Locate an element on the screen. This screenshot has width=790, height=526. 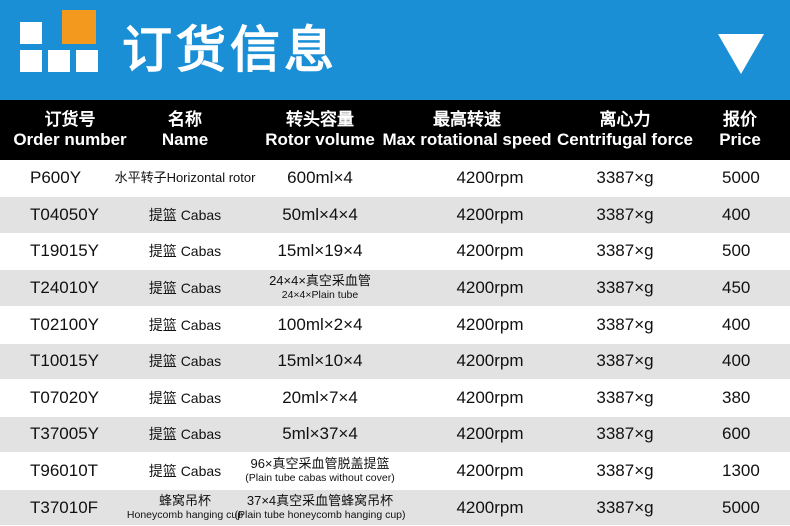
cell-text: T07020Y is located at coordinates (64, 397).